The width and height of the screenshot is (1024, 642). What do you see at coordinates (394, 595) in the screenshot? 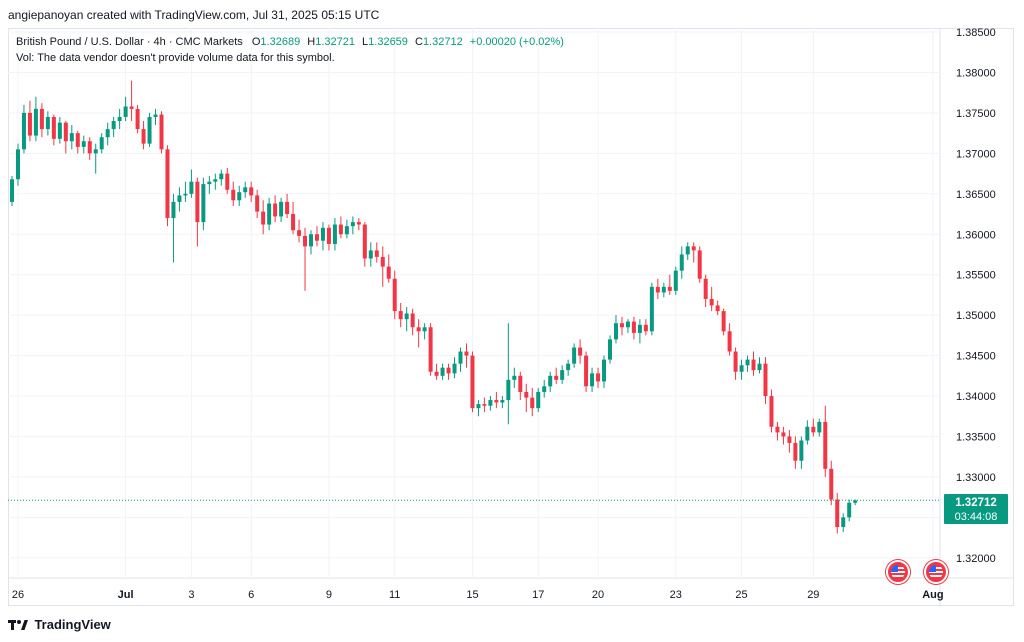
I see `time-tick-label: 11` at bounding box center [394, 595].